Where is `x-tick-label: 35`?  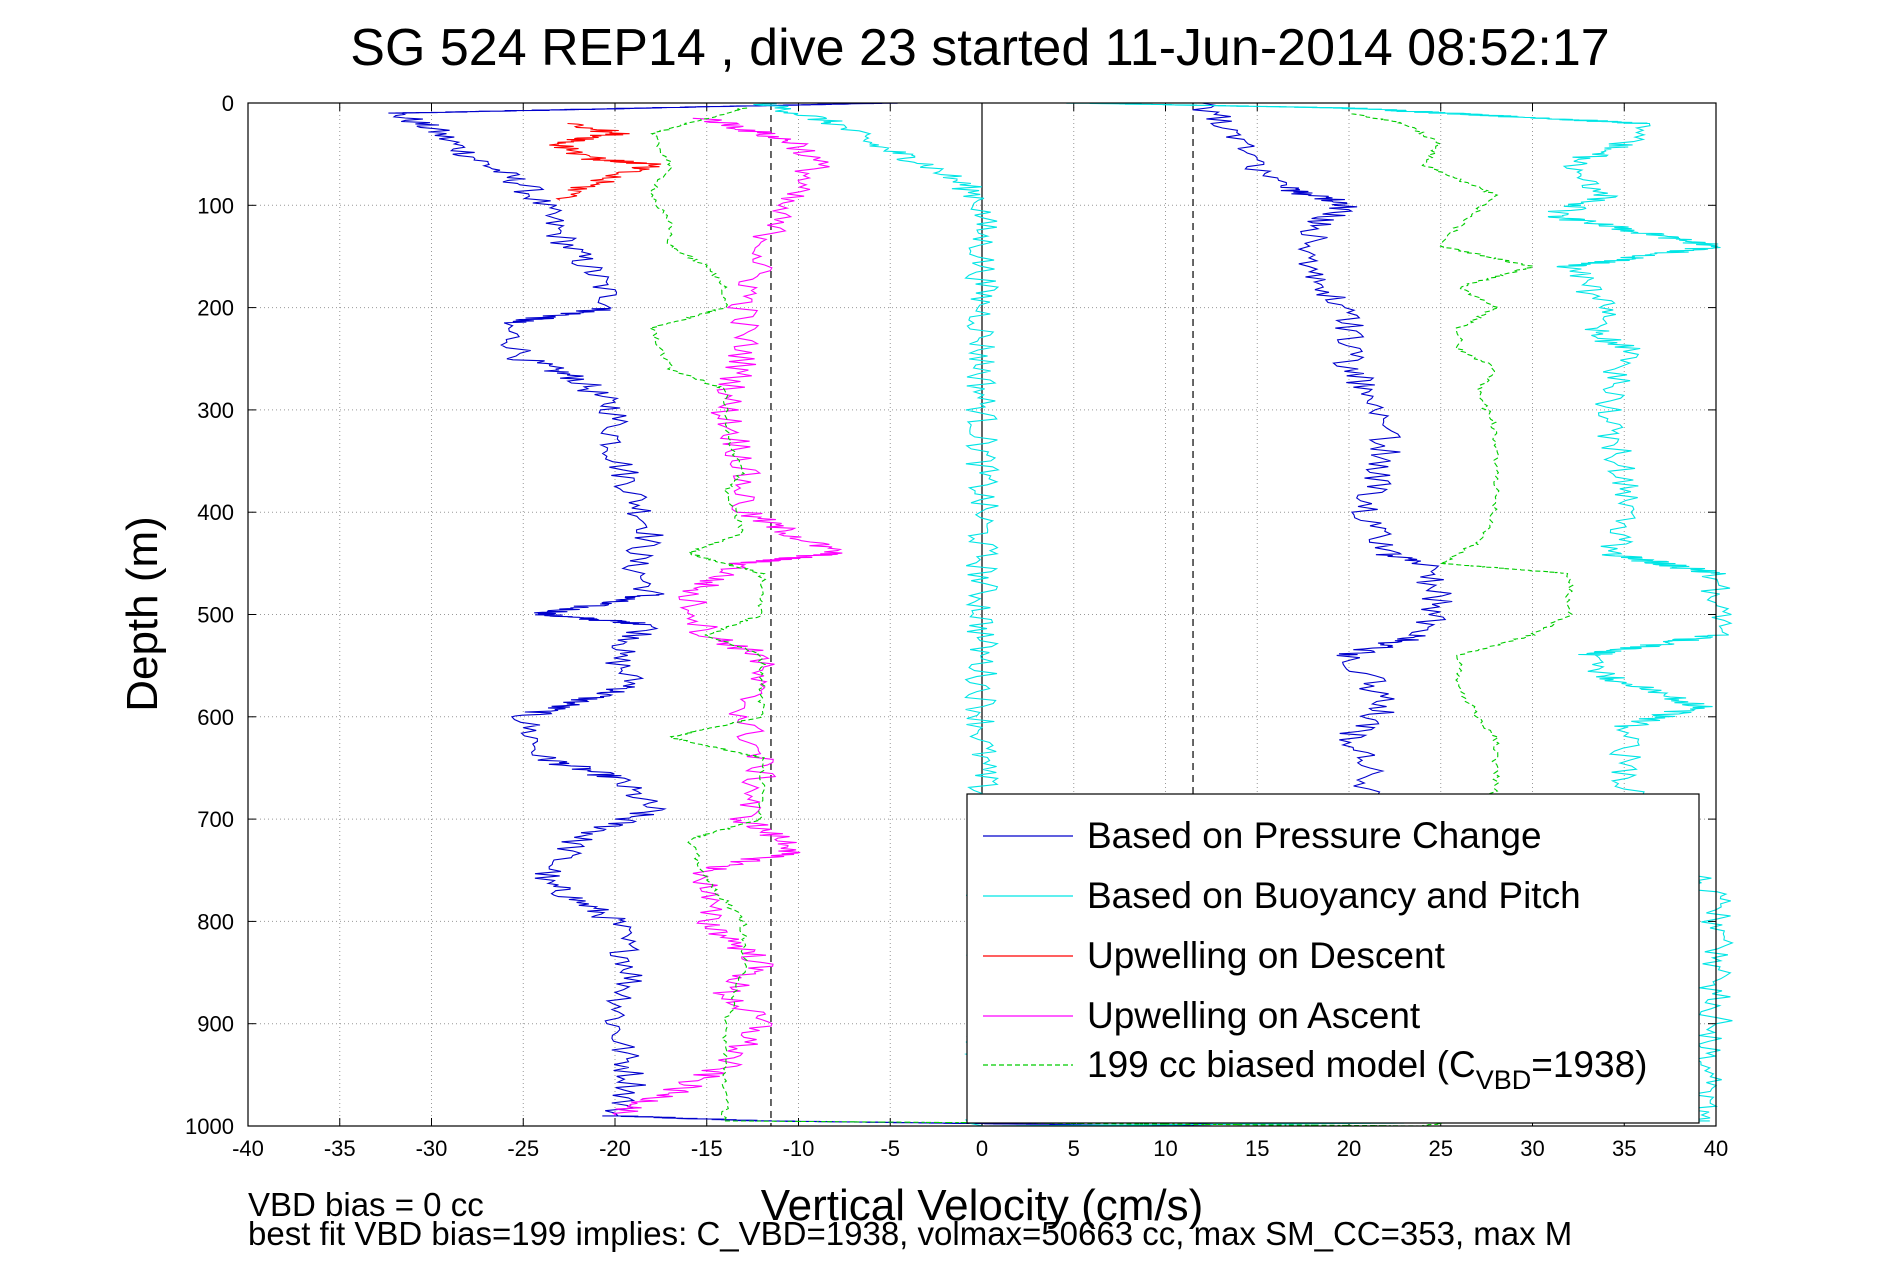
x-tick-label: 35 is located at coordinates (1624, 1148).